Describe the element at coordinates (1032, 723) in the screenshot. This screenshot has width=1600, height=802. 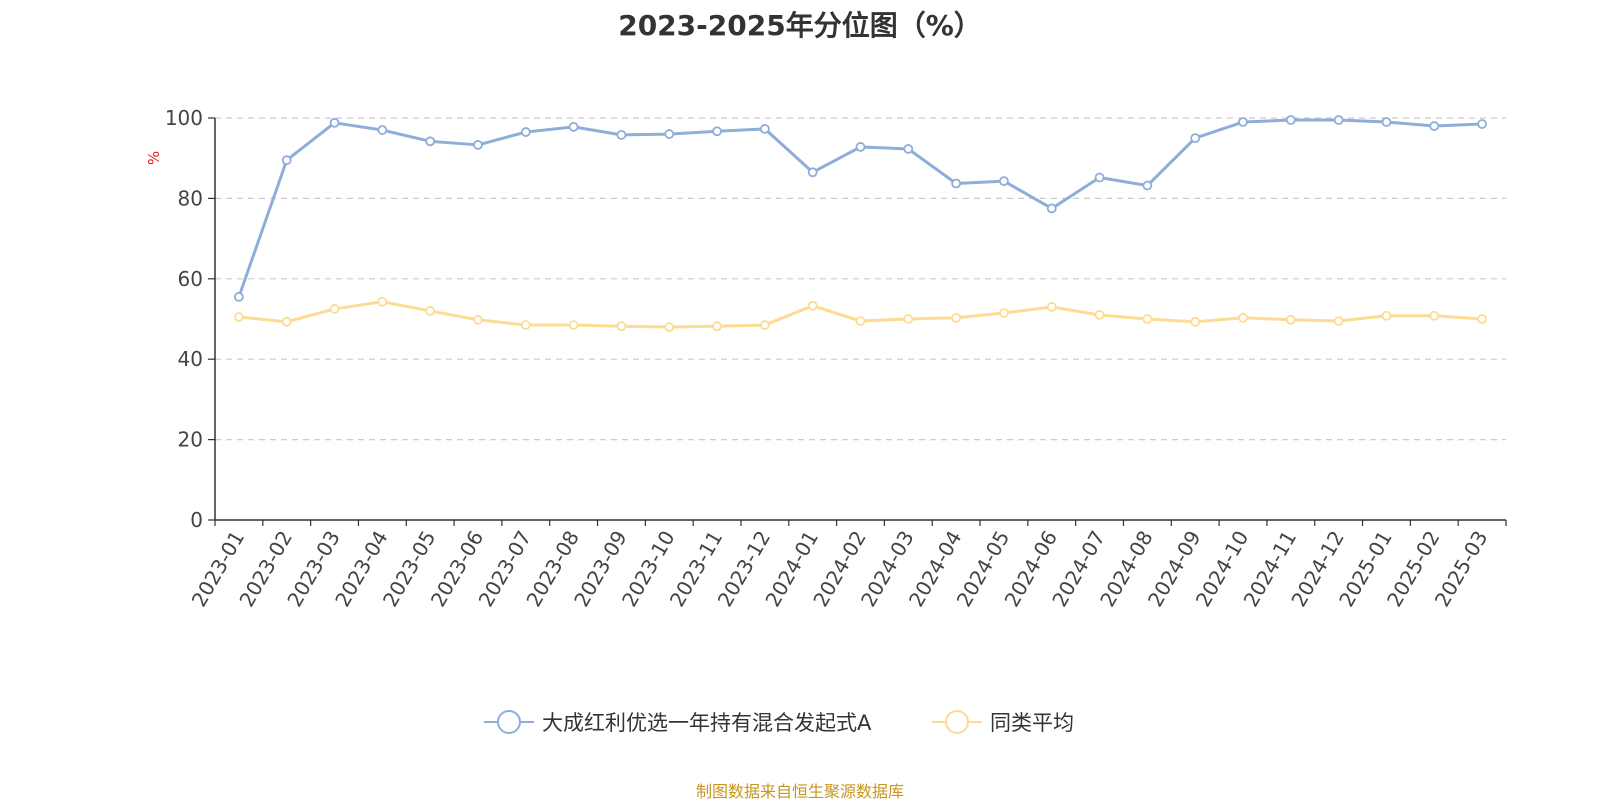
I see `legend-label-1: 同类平均` at that location.